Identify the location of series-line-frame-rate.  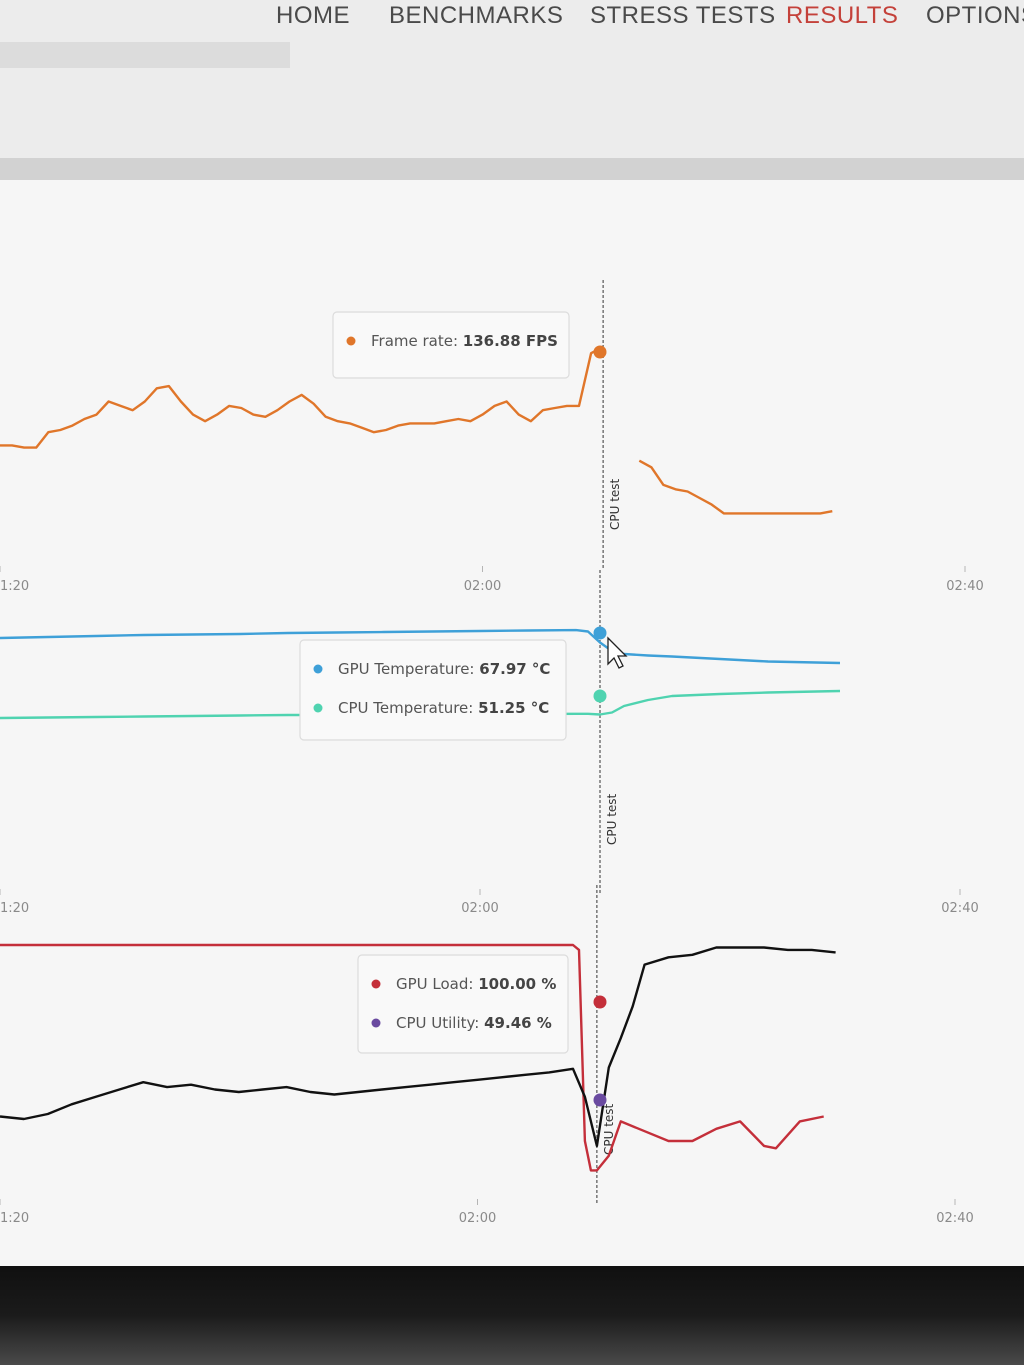
(416, 430).